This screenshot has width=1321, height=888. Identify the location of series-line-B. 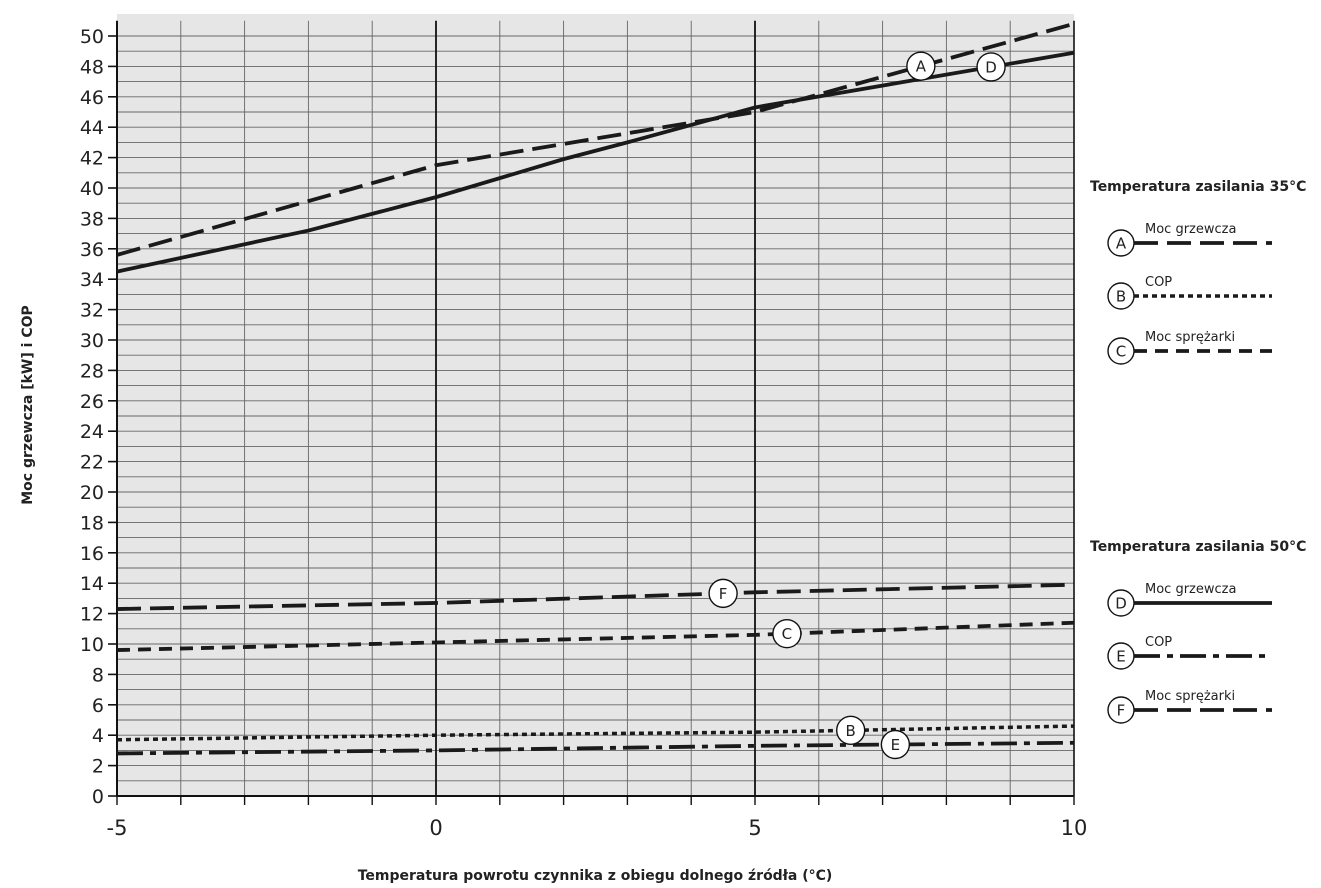
(595, 733).